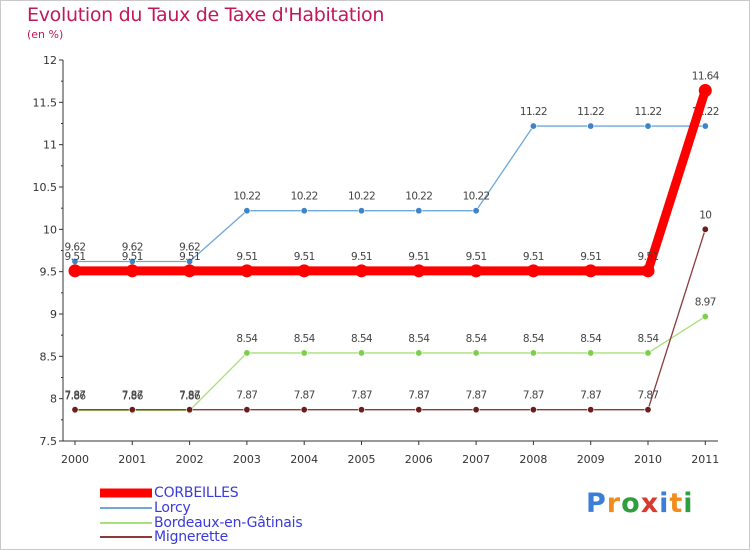  I want to click on legend-item-corbeilles: CORBEILLES, so click(169, 493).